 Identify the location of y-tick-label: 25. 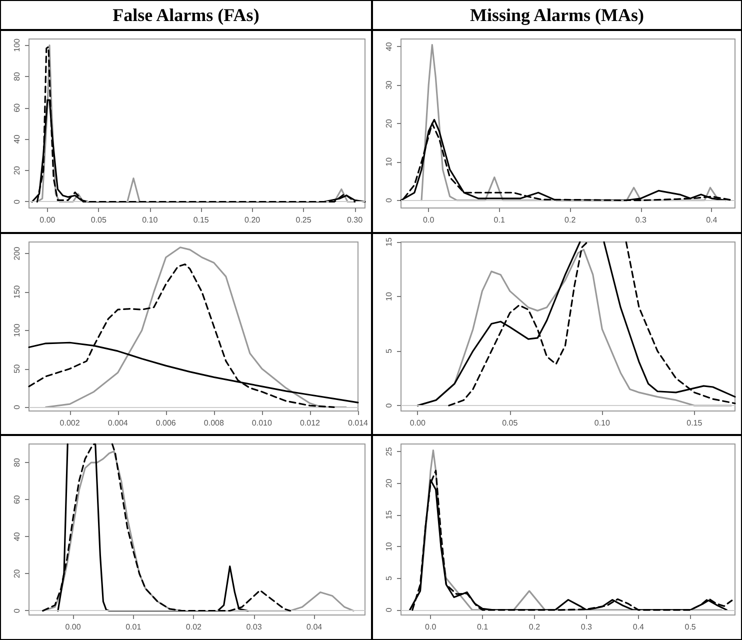
(389, 451).